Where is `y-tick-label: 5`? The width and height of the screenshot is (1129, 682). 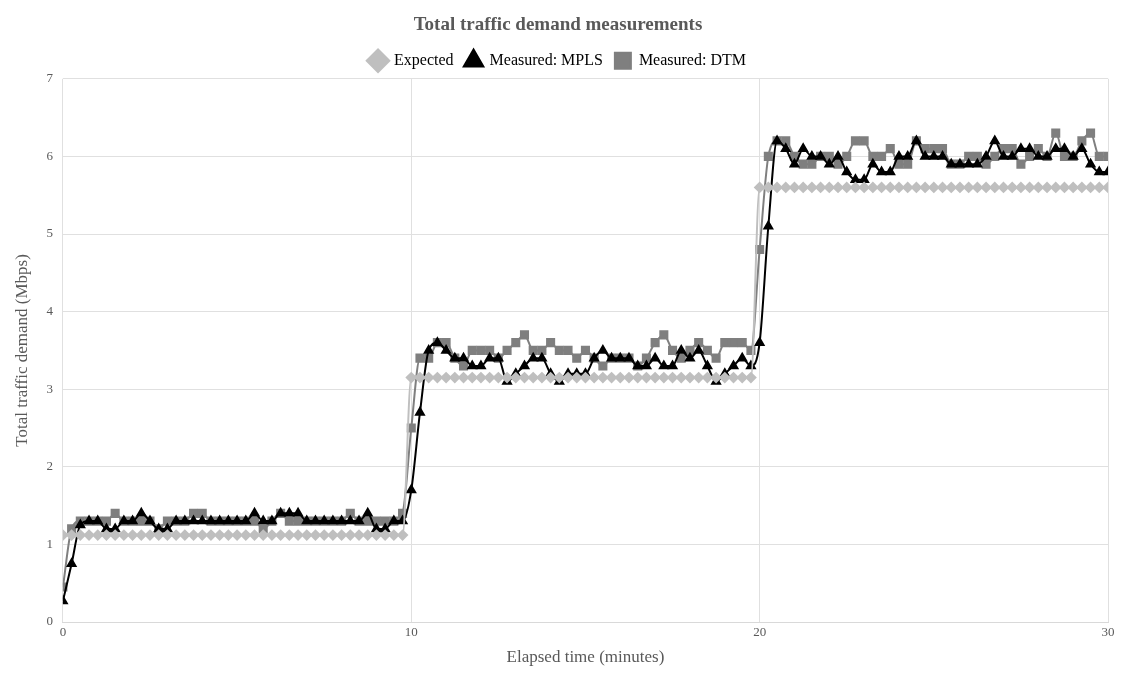 y-tick-label: 5 is located at coordinates (49, 233).